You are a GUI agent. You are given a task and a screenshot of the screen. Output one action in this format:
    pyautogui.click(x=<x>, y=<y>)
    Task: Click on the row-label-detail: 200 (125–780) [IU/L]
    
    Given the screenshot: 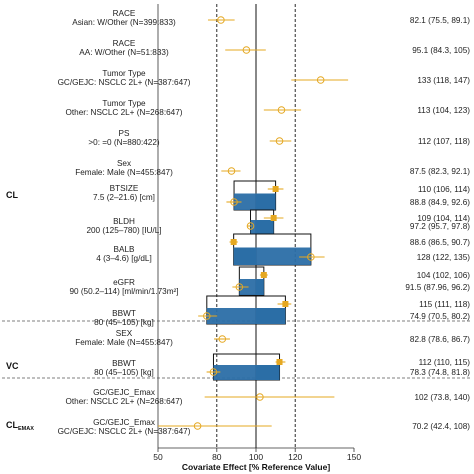 What is the action you would take?
    pyautogui.click(x=123, y=230)
    